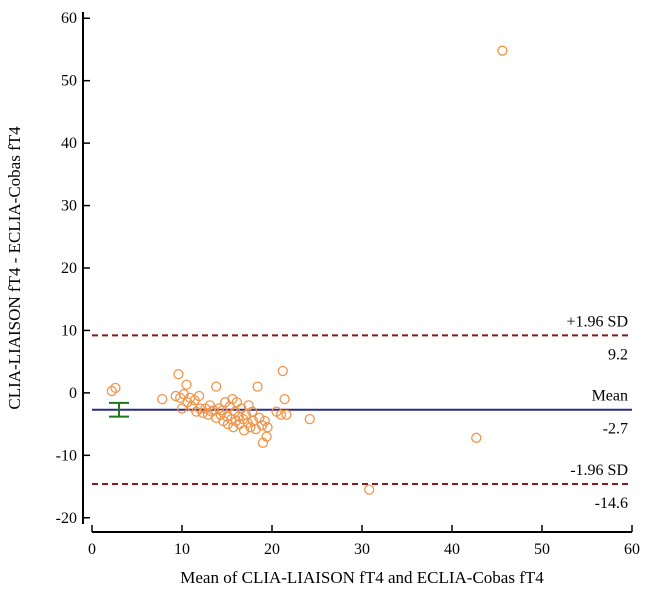 The image size is (650, 591). What do you see at coordinates (69, 18) in the screenshot?
I see `y-tick-label: 60` at bounding box center [69, 18].